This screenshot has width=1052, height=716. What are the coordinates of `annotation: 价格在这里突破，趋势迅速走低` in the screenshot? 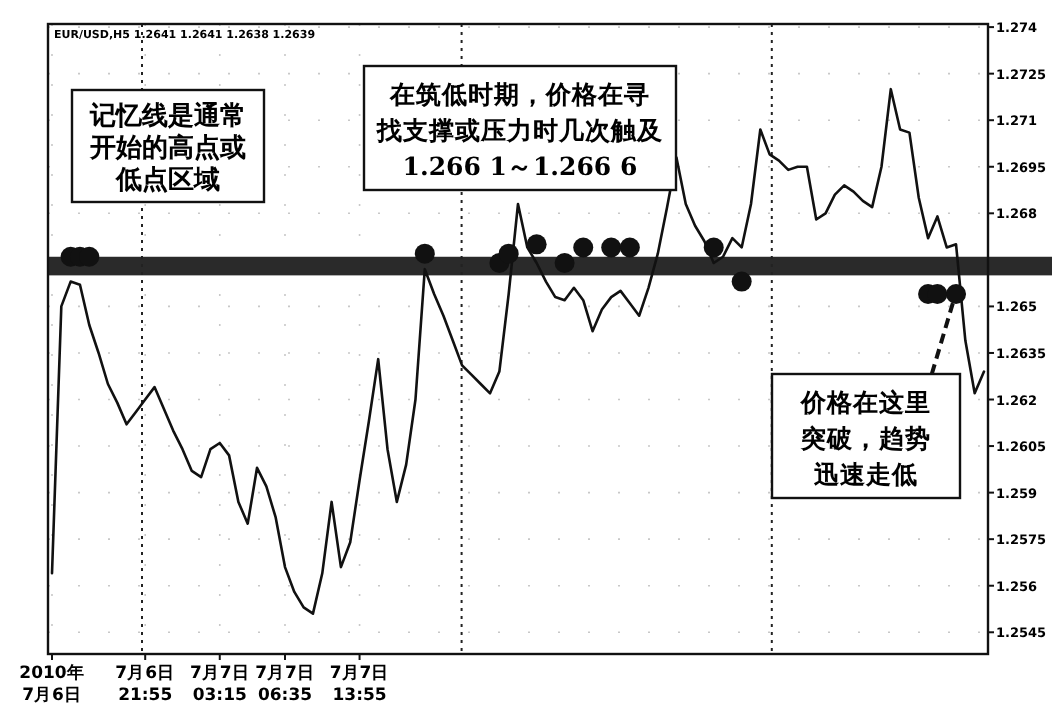 It's located at (865, 437).